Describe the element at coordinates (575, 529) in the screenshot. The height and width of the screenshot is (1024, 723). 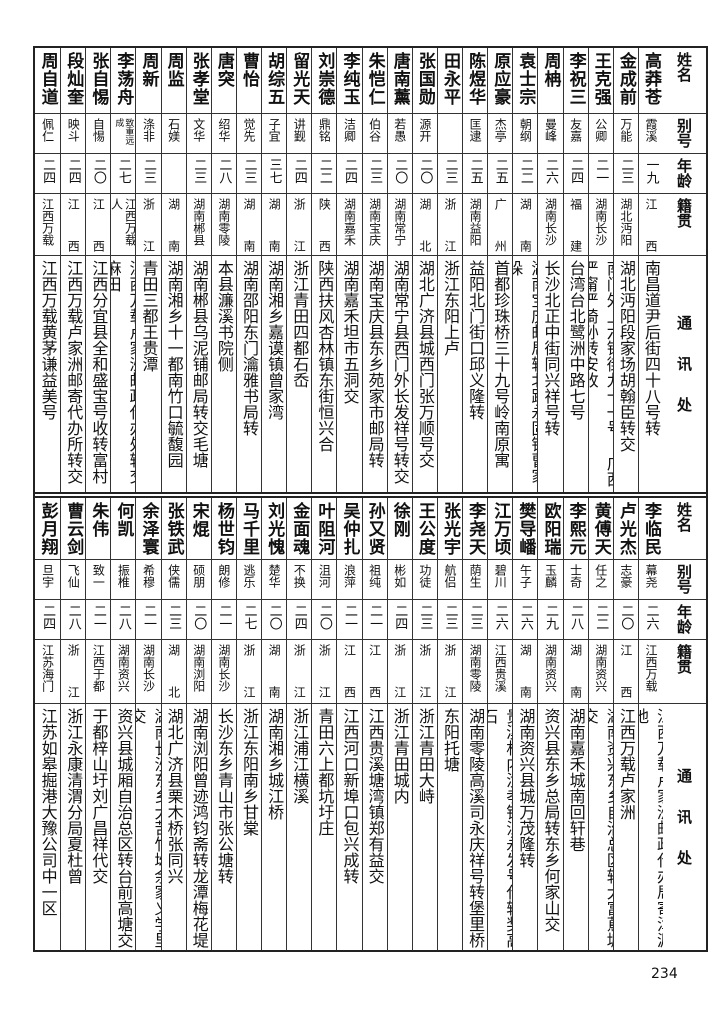
I see `person-name-cell: 李熙元` at that location.